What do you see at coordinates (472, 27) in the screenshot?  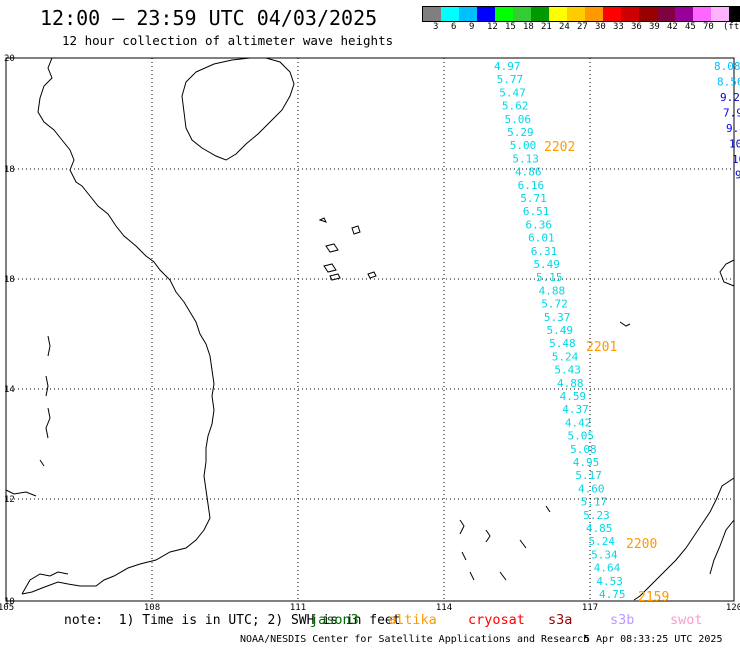 I see `scale-label: 9` at bounding box center [472, 27].